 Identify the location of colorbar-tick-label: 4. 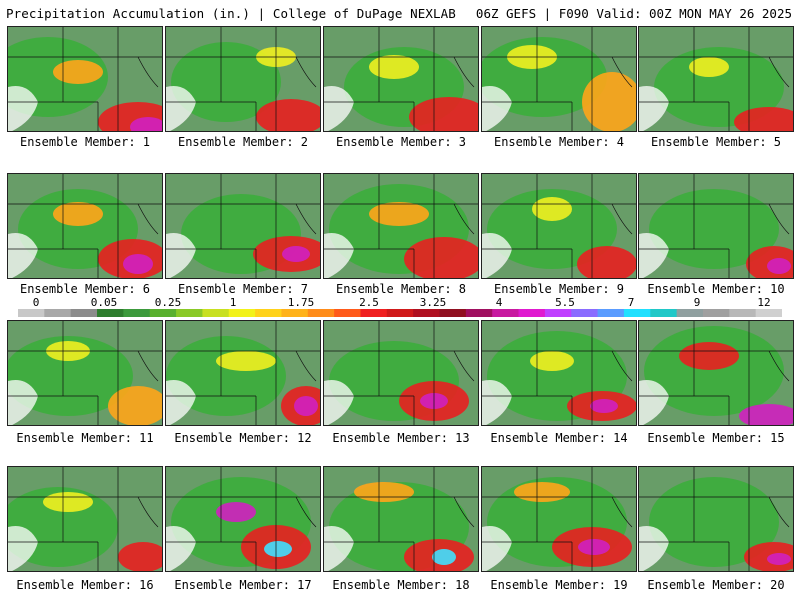
(499, 302).